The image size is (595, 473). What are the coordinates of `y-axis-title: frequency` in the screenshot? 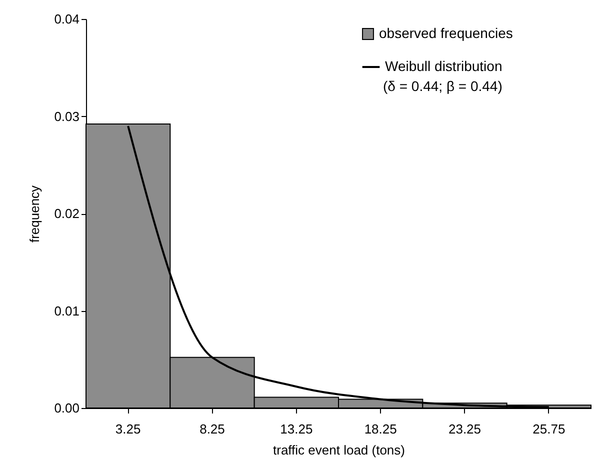 It's located at (34, 213).